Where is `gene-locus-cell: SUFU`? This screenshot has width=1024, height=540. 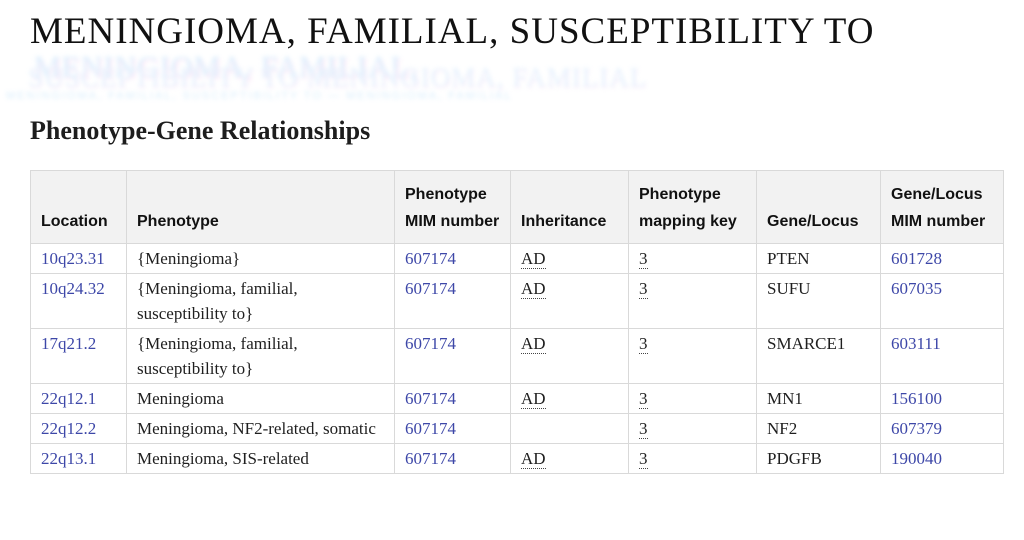
gene-locus-cell: SUFU is located at coordinates (818, 301).